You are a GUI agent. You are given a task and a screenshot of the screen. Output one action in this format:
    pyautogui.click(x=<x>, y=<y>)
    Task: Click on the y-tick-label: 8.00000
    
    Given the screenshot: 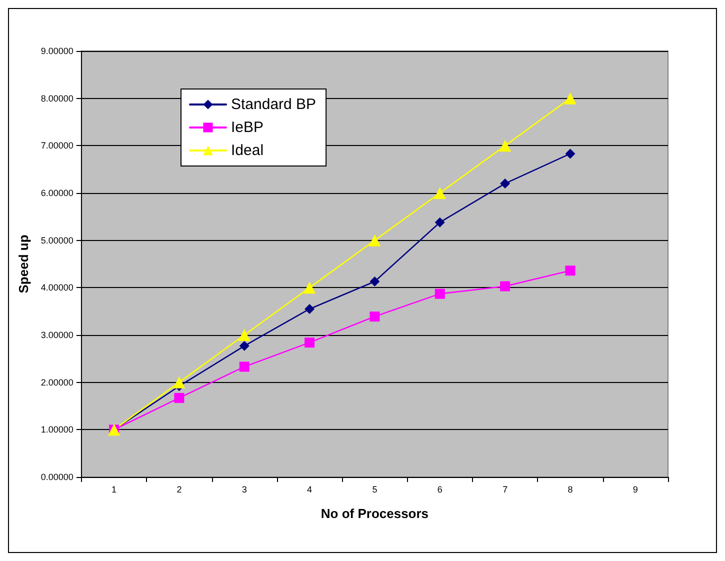 What is the action you would take?
    pyautogui.click(x=57, y=98)
    